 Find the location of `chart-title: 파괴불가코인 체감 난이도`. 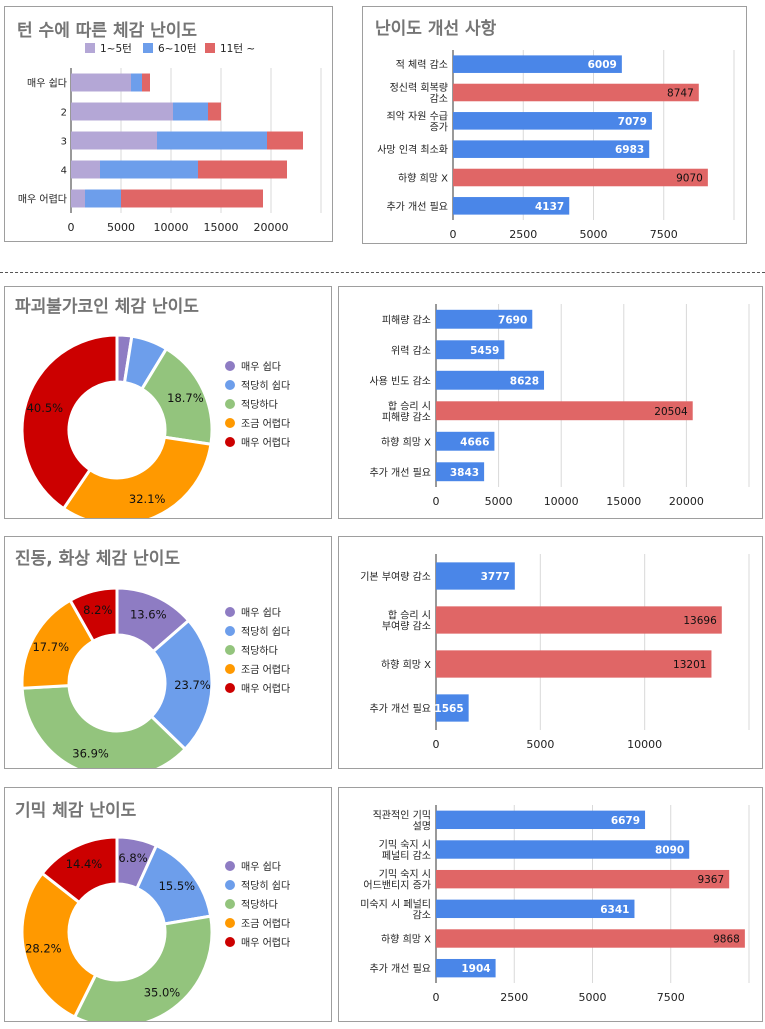

chart-title: 파괴불가코인 체감 난이도 is located at coordinates (107, 307).